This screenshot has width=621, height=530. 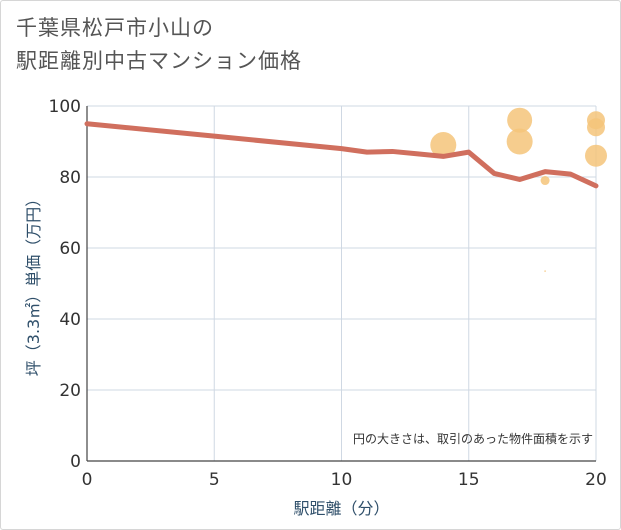 I want to click on title-line-1: 千葉県松戸市小山の, so click(x=115, y=28).